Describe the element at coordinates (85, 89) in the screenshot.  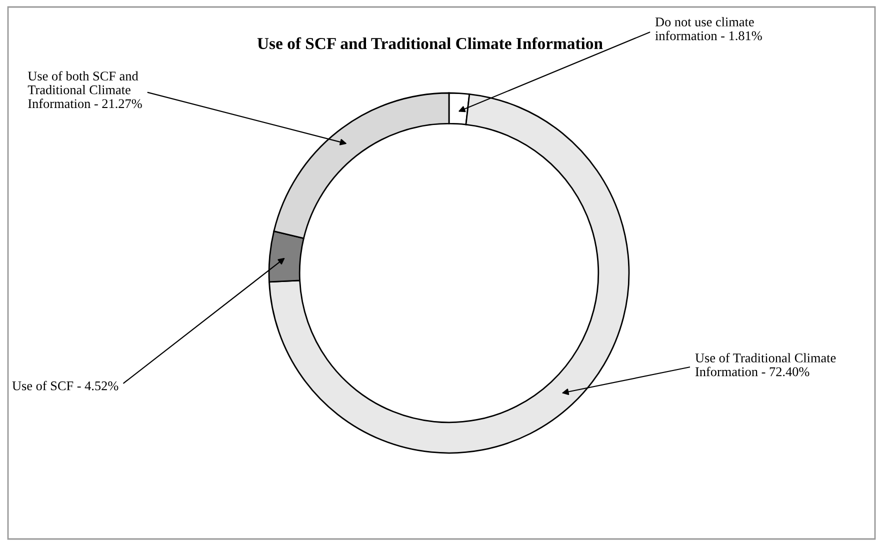
I see `slice-label: Use of both SCF and Traditional Climate Information - 21.27%` at that location.